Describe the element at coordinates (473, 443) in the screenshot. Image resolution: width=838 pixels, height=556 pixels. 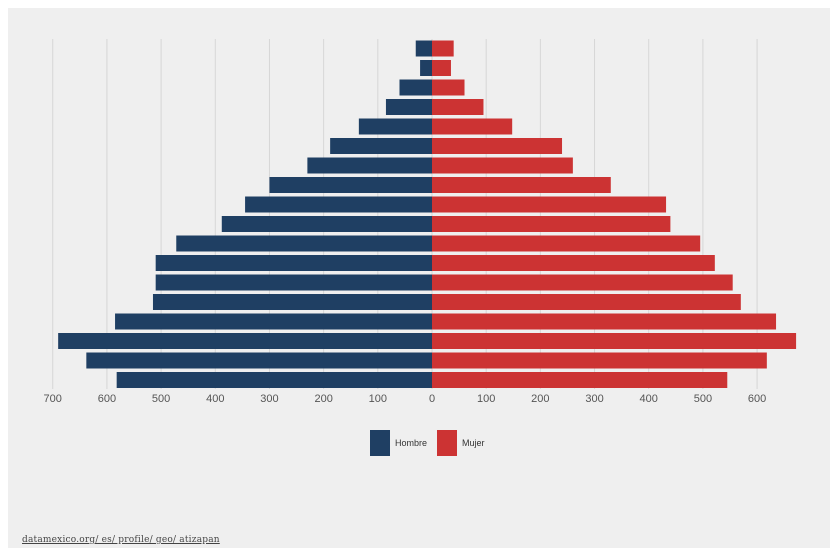
I see `legend-label: Mujer` at that location.